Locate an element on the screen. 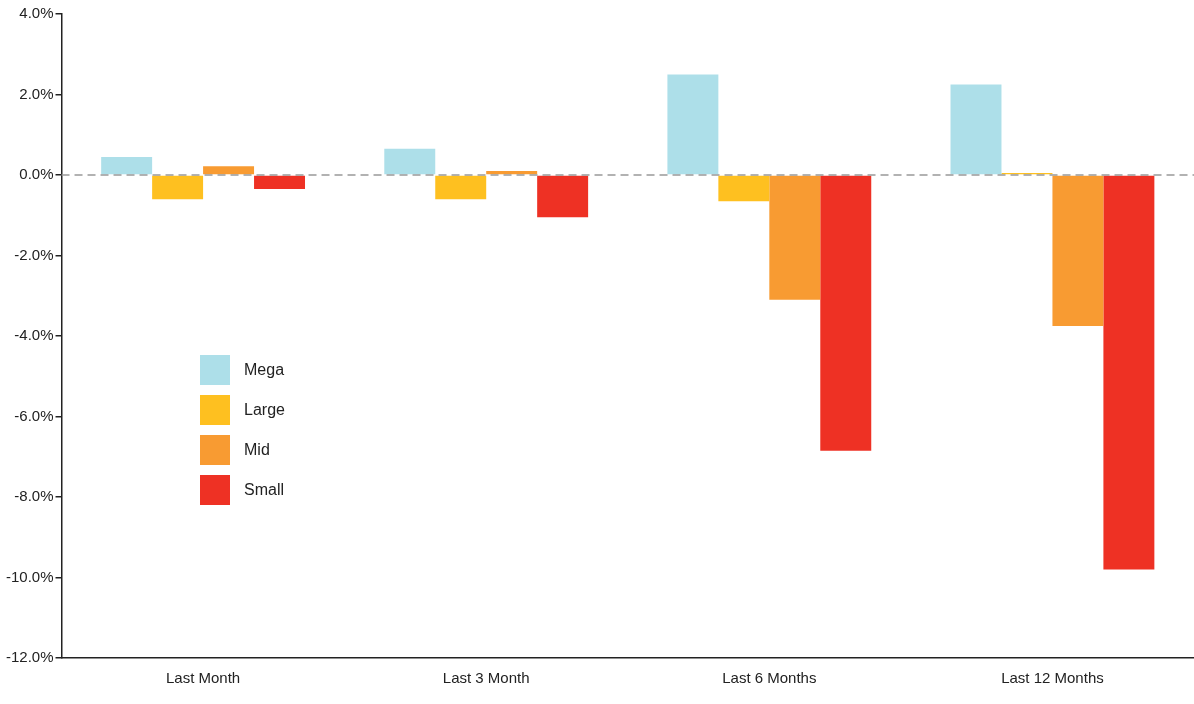  legend-label: Mega is located at coordinates (264, 370).